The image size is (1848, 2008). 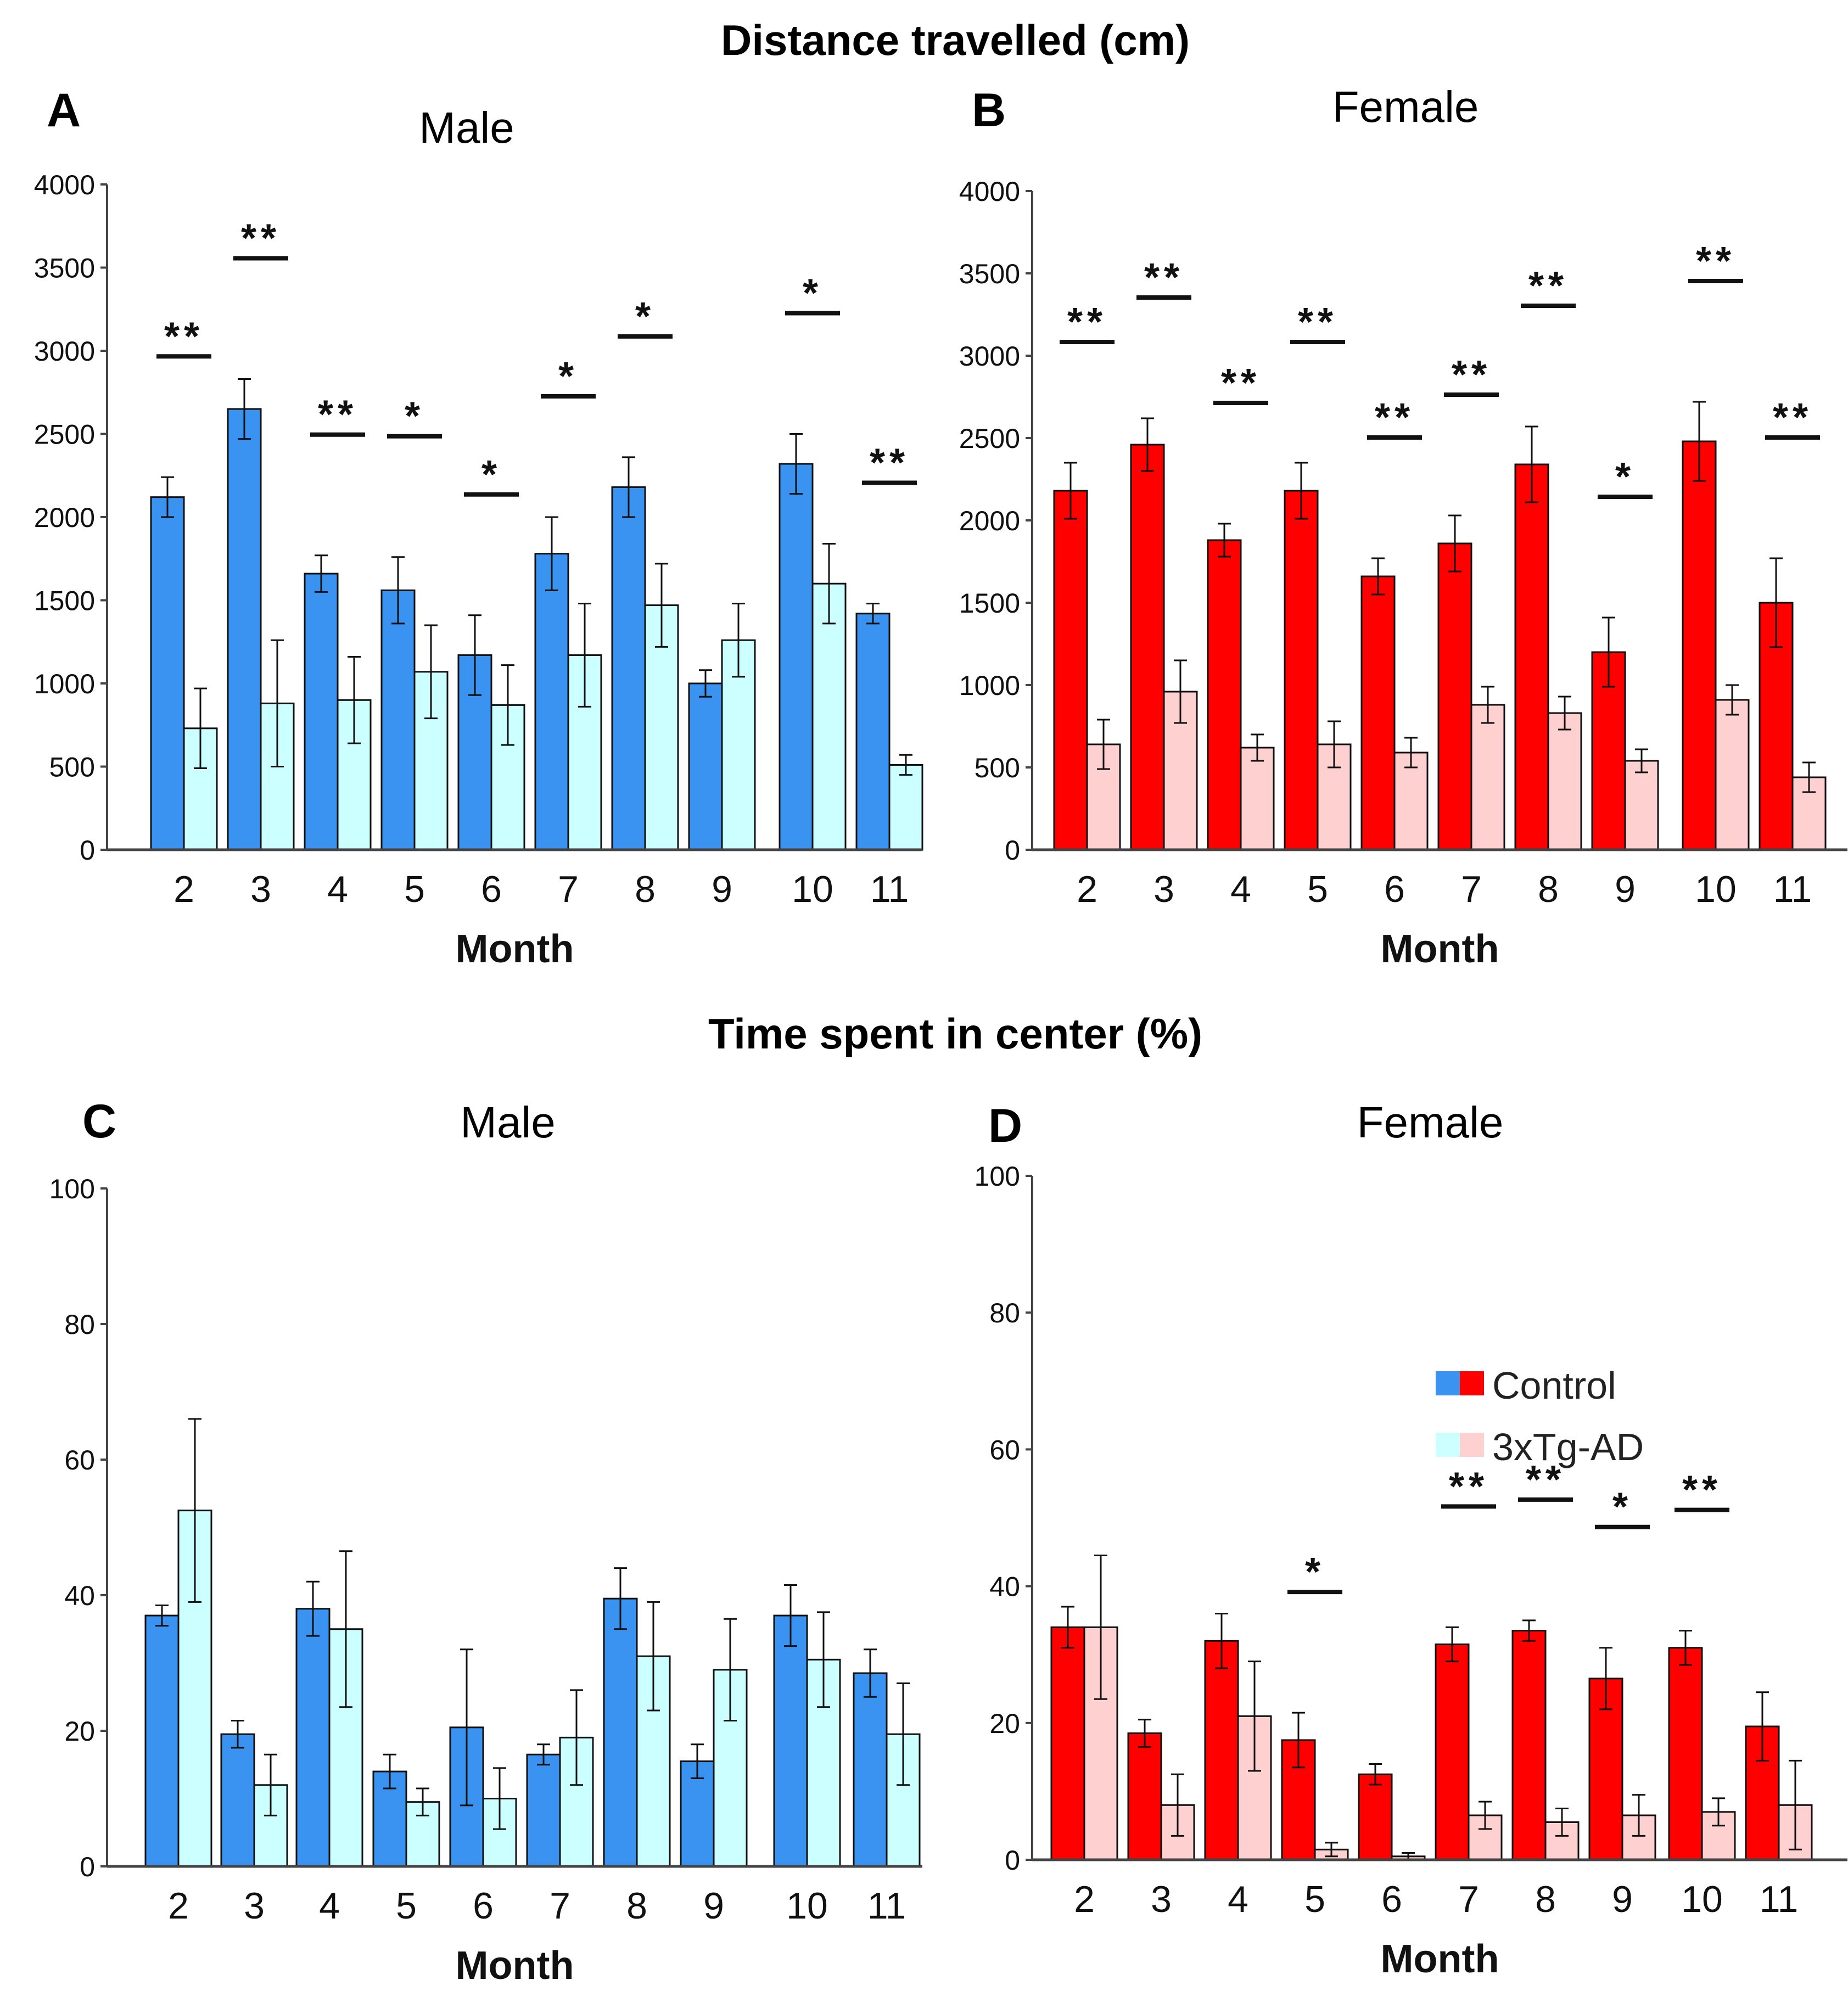 I want to click on panel-a-title: Male, so click(x=467, y=127).